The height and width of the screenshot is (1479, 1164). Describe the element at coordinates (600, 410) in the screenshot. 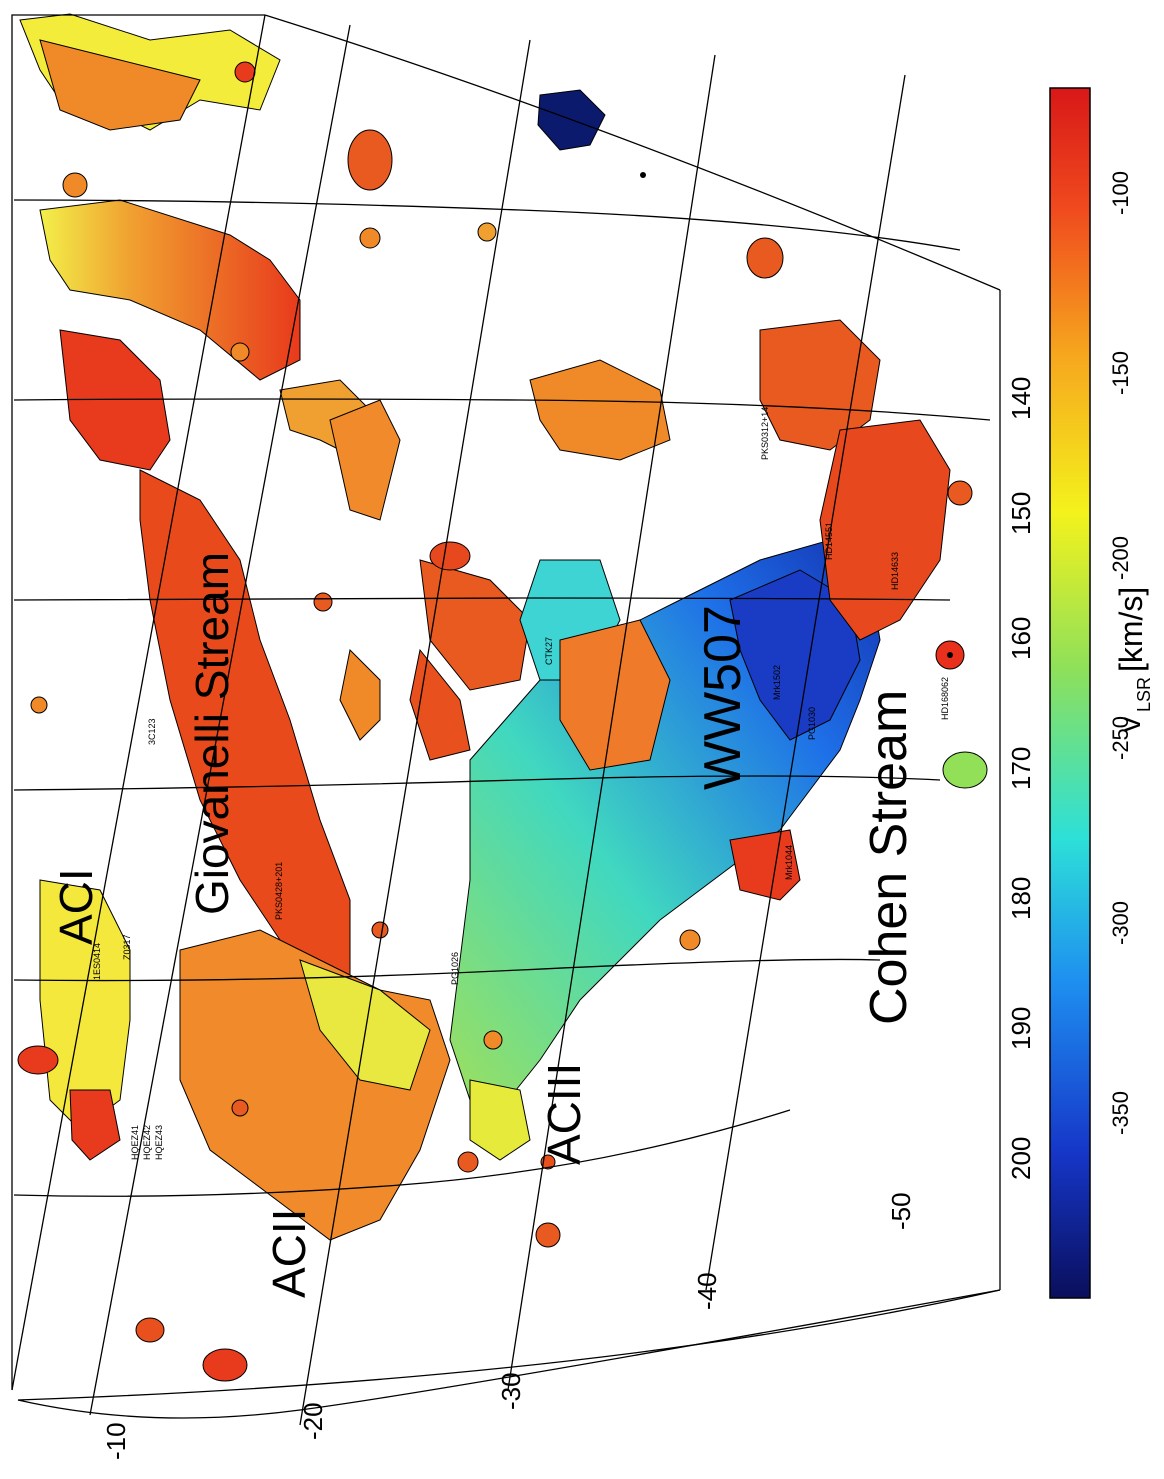

I see `cloud-top-orange` at that location.